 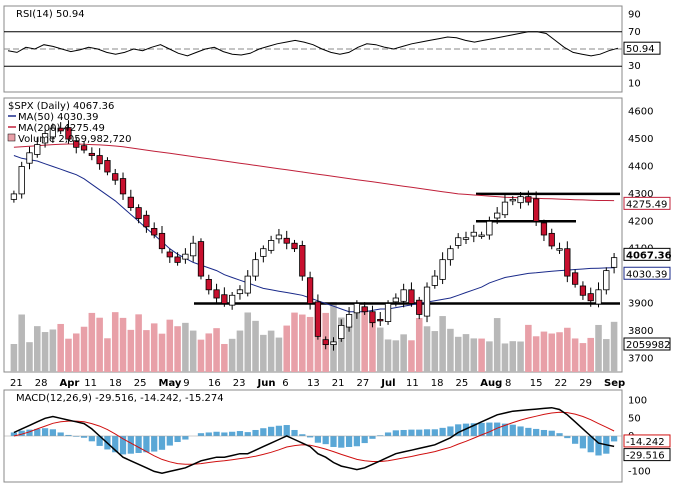 I want to click on last-price-tag: 4067.36, so click(x=649, y=255).